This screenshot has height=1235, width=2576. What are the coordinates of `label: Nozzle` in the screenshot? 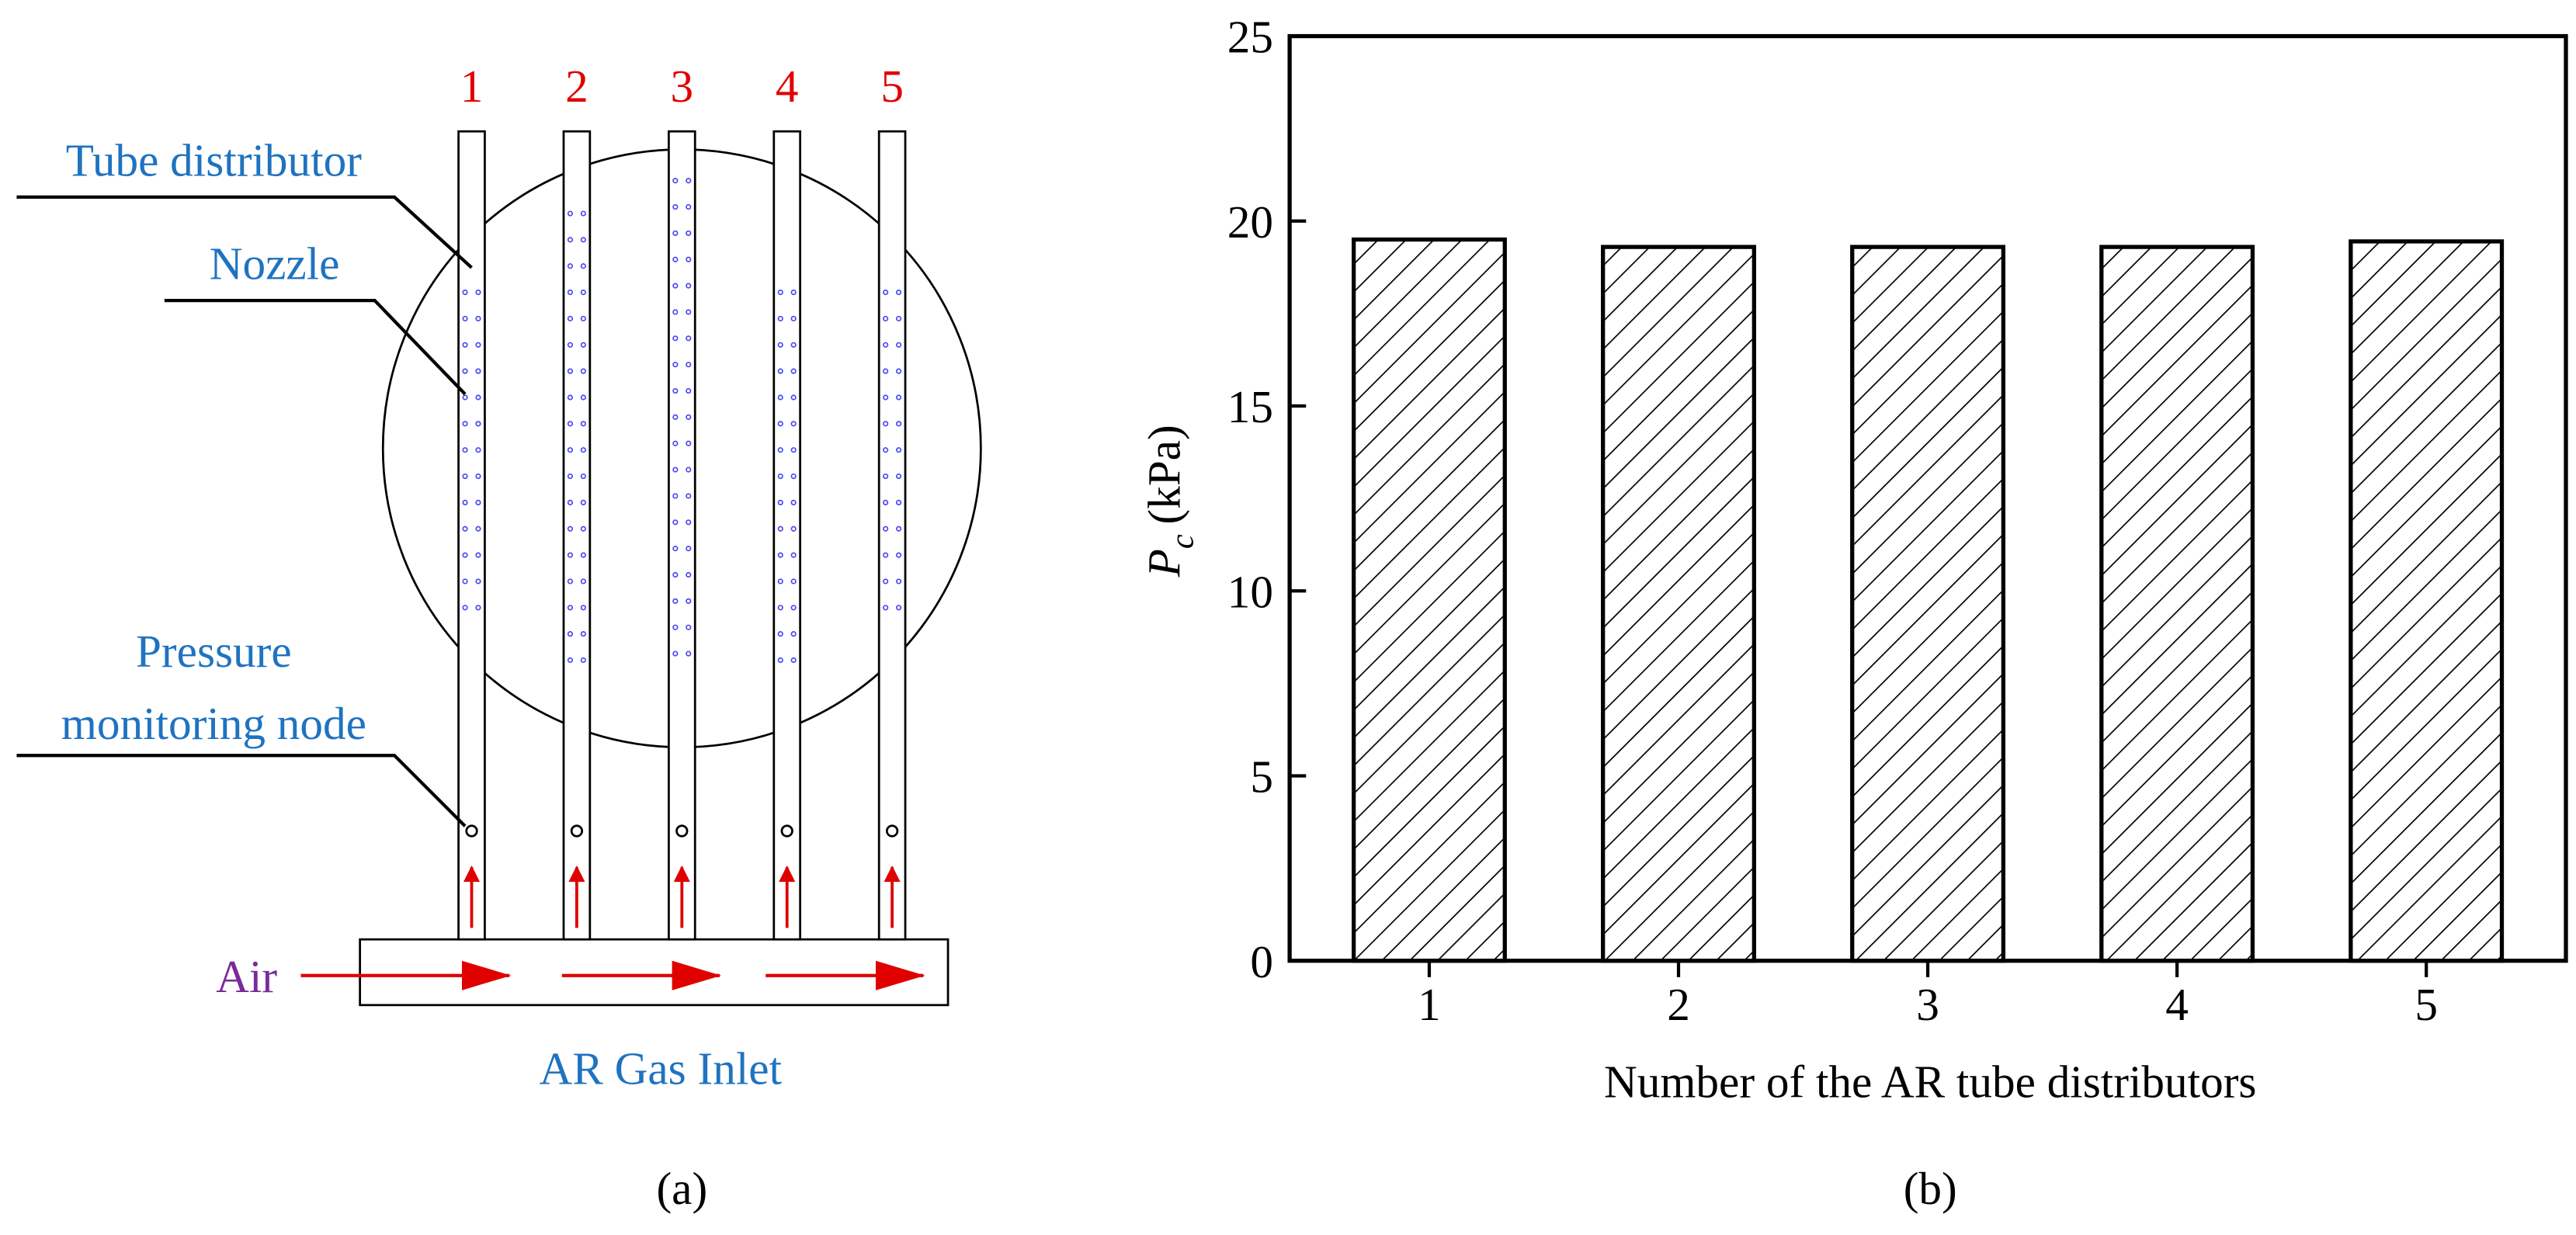 It's located at (275, 264).